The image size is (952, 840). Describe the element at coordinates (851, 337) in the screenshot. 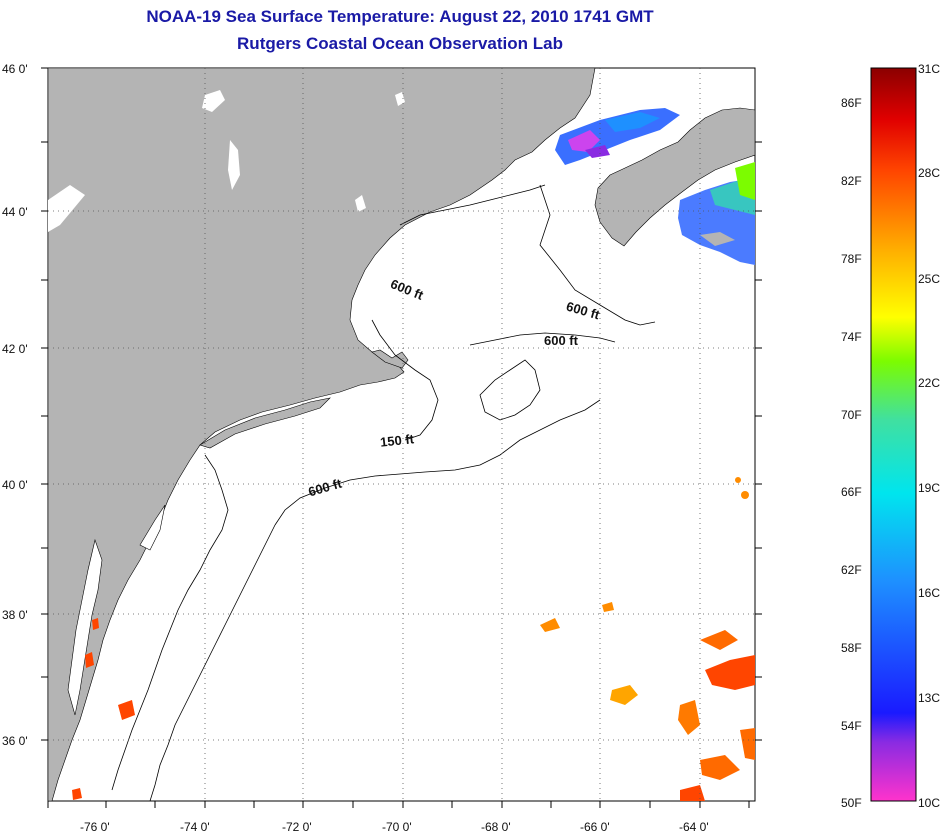

I see `colorbar-f-label: 74F` at that location.